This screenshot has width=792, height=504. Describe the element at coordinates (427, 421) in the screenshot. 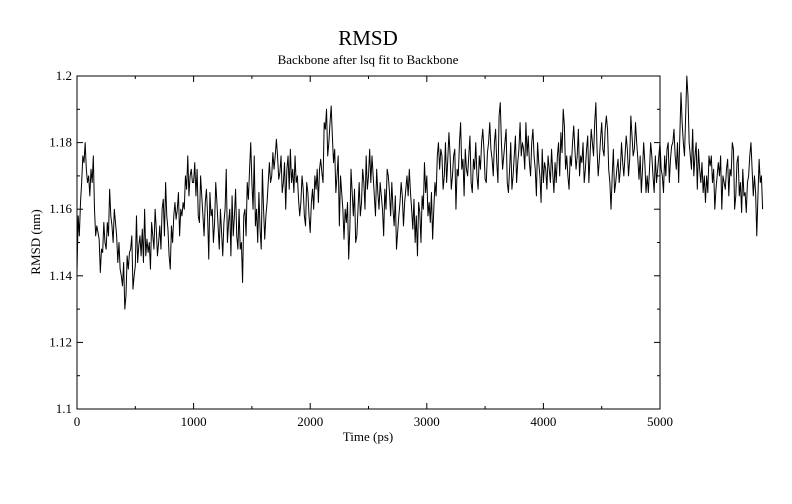

I see `x-tick-label: 3000` at that location.